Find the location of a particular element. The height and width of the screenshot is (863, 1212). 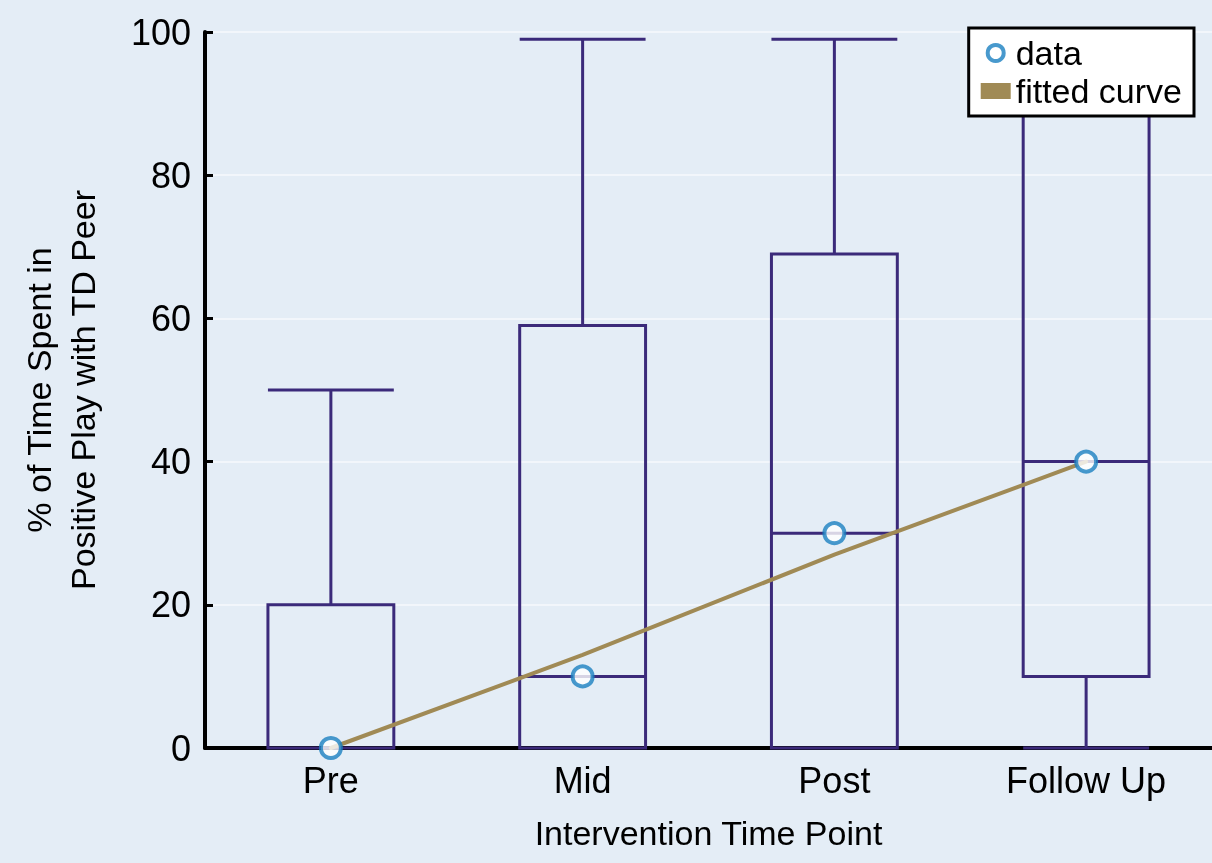

y-axis-title: % of Time Spent in Positive Play with TD Peer is located at coordinates (61, 390).